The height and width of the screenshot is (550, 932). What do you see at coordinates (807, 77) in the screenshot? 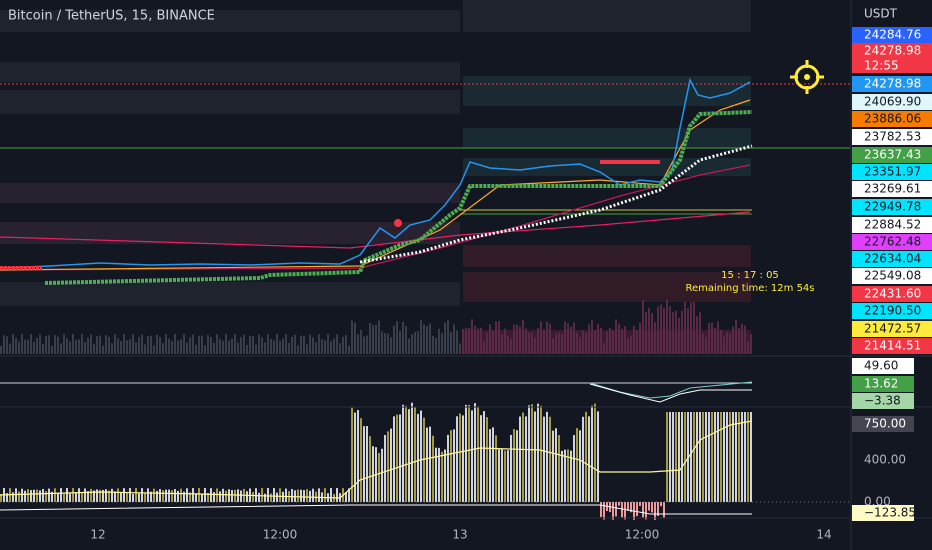
I see `crosshair-icon` at bounding box center [807, 77].